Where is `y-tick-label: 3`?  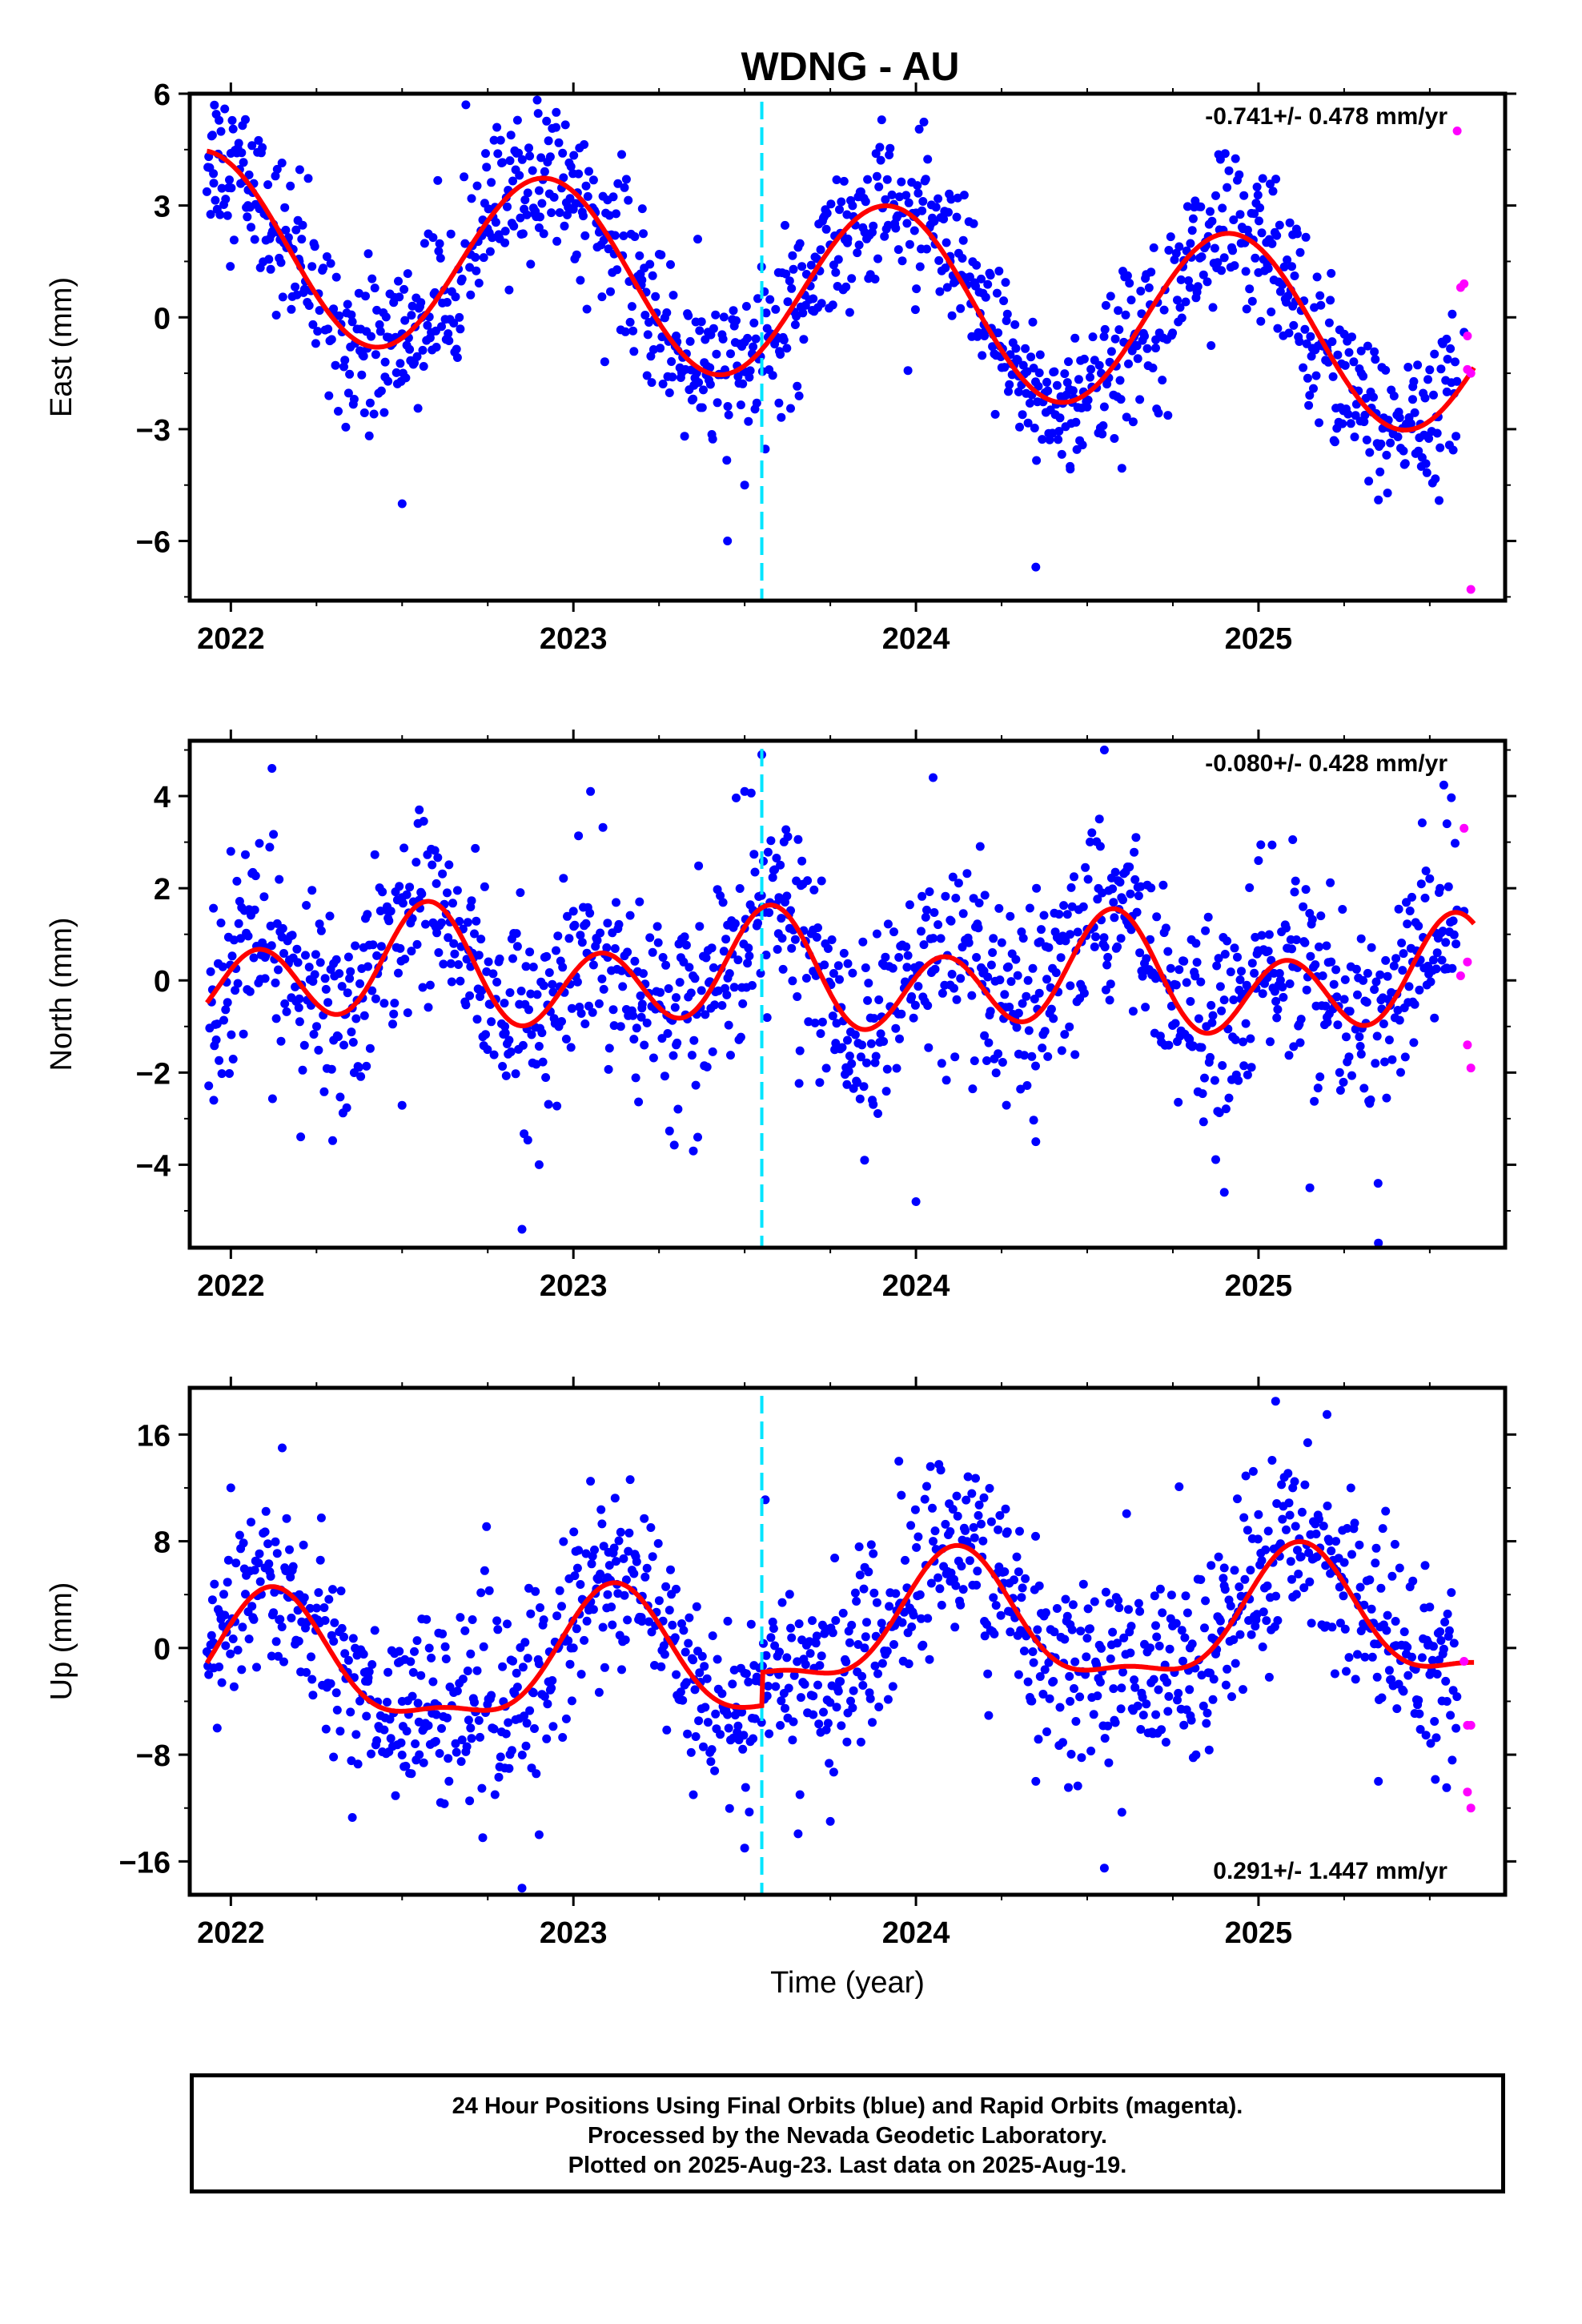
y-tick-label: 3 is located at coordinates (162, 208).